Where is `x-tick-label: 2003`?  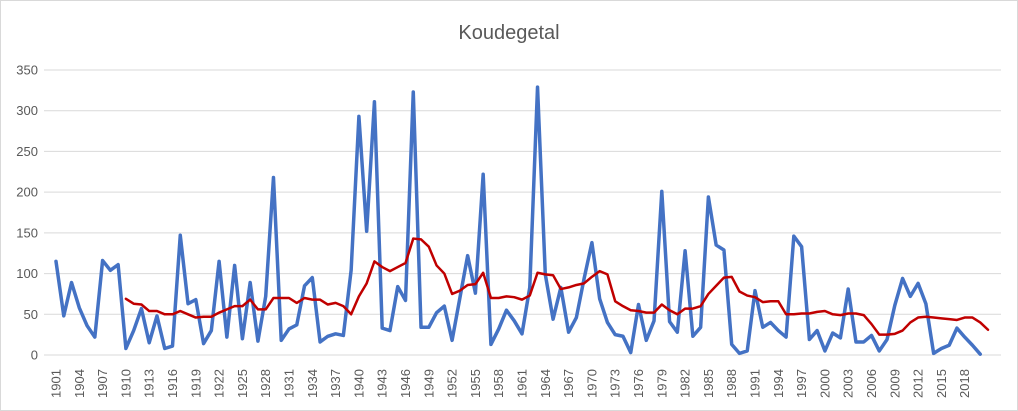
x-tick-label: 2003 is located at coordinates (848, 383).